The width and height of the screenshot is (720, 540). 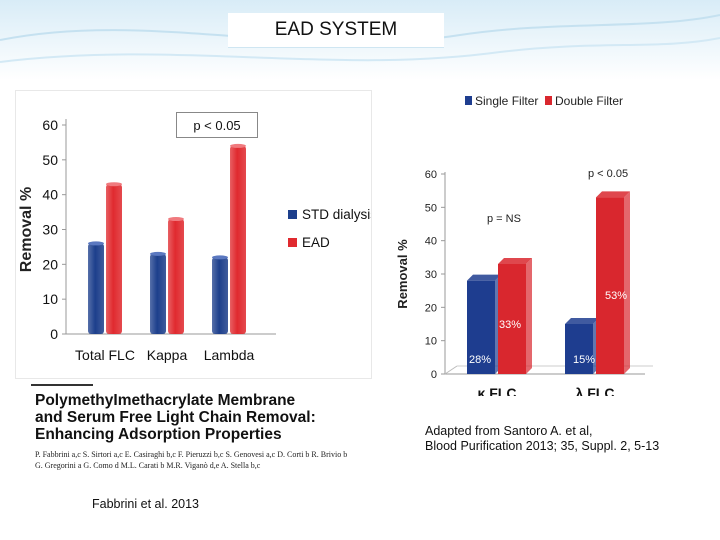 What do you see at coordinates (165, 400) in the screenshot?
I see `paper-title-line: PolymethyImethacrylate Membrane` at bounding box center [165, 400].